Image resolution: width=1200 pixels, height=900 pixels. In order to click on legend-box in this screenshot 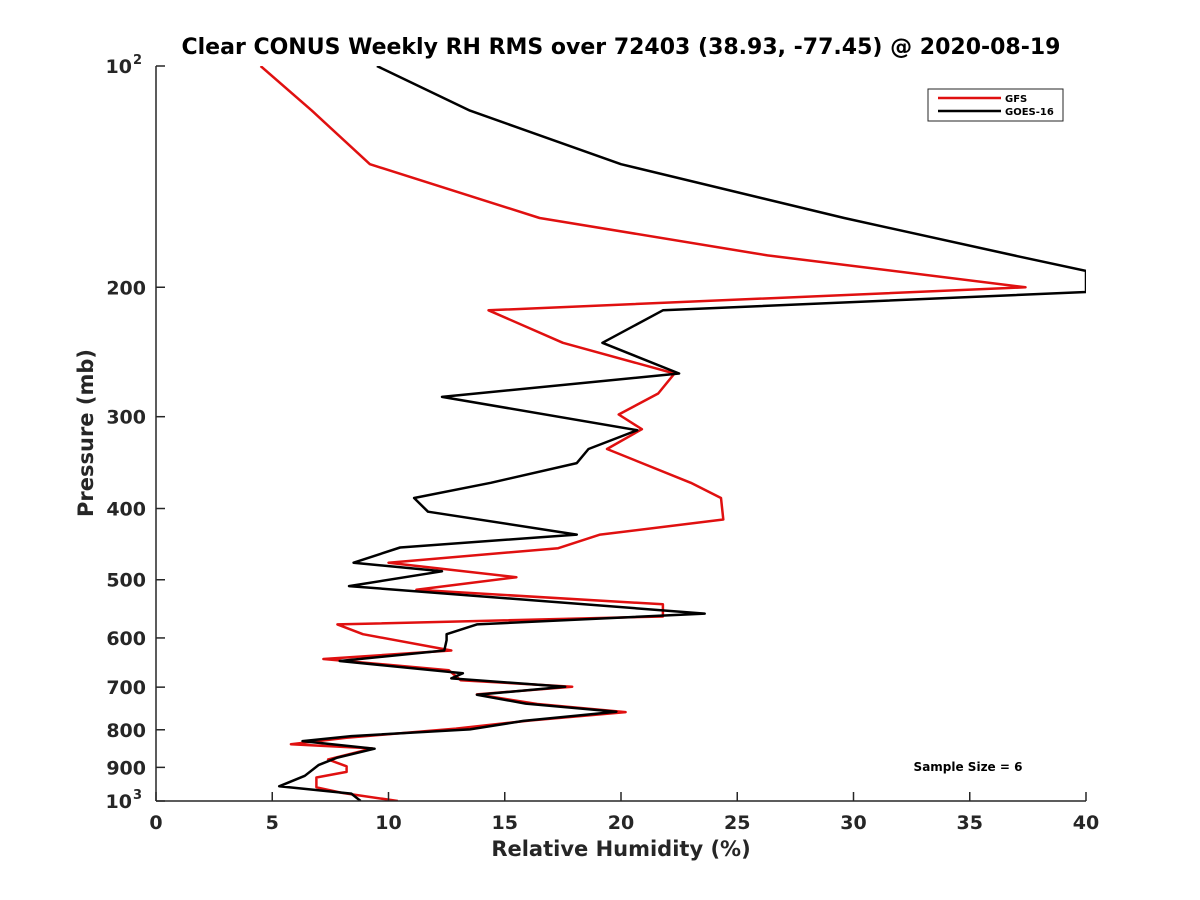, I will do `click(995, 105)`.